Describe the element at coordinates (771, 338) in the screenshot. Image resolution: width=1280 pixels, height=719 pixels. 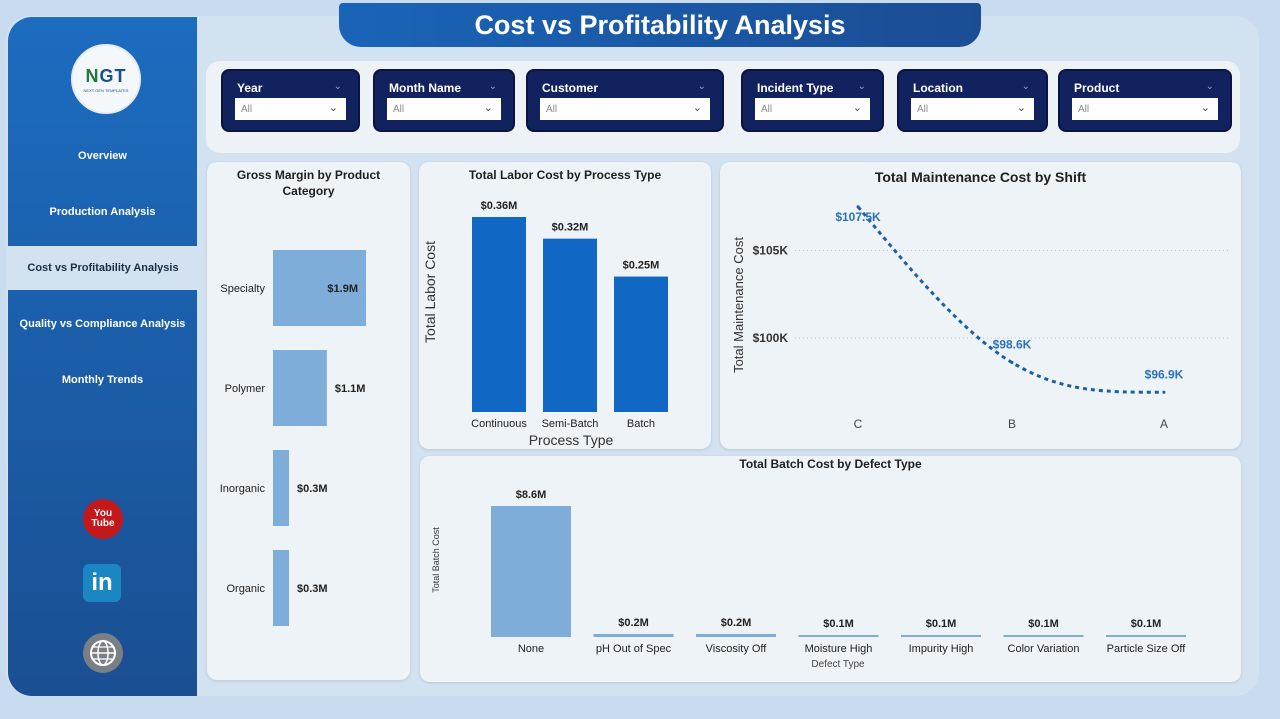
I see `y-tick-label: $100K` at that location.